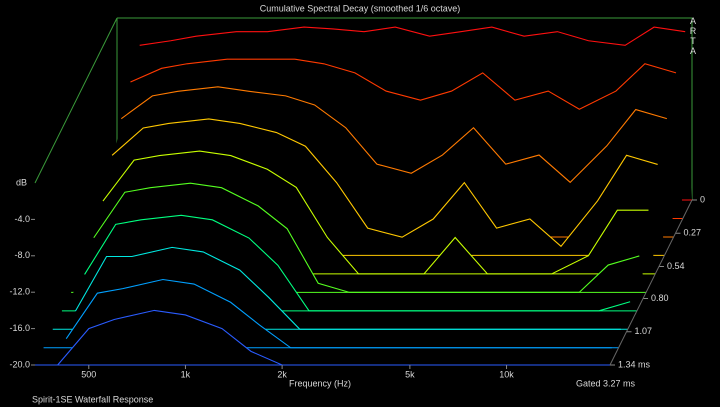  I want to click on z-tick-label: 0, so click(702, 199).